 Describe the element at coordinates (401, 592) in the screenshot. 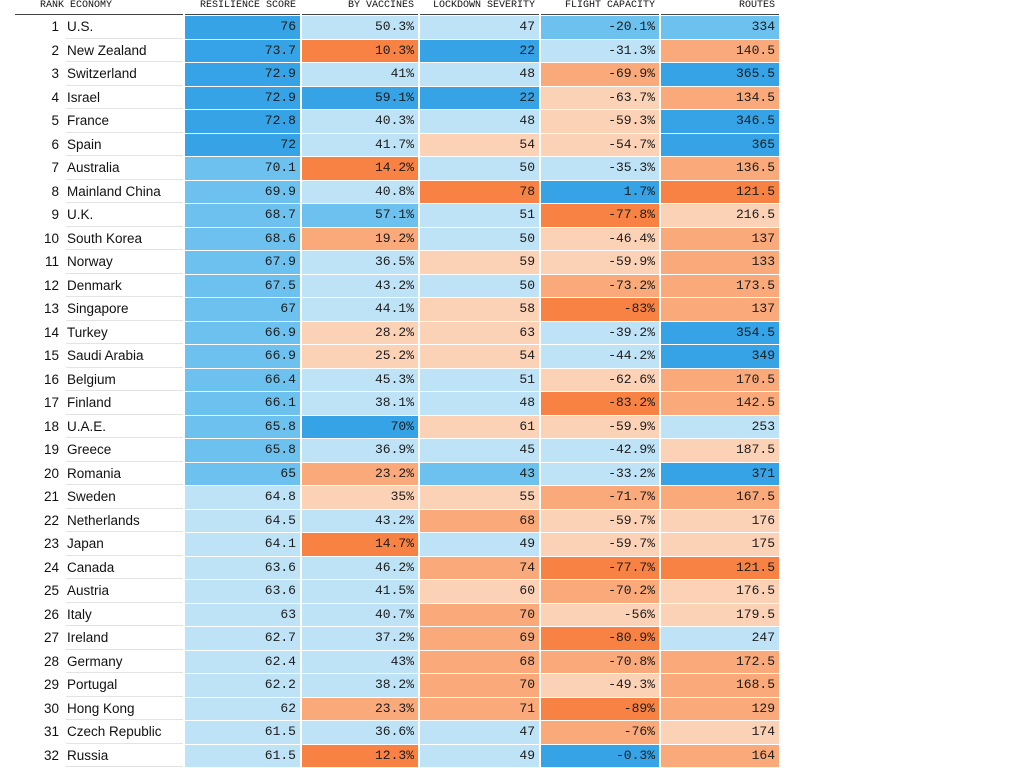

I see `table-row: 25 Austria 63.6 41.5% 60 -70.2% 176.5` at that location.